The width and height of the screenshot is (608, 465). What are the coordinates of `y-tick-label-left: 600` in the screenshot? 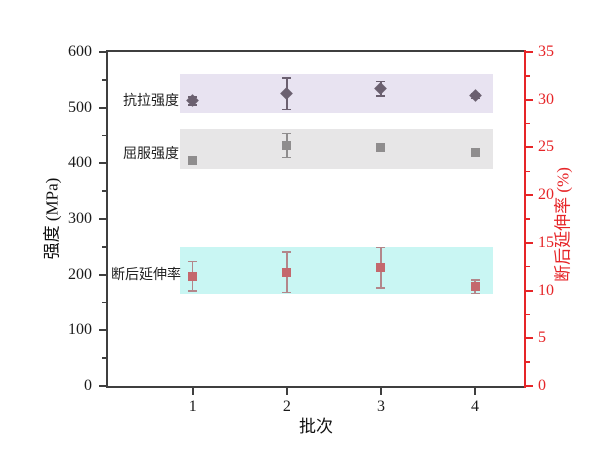 It's located at (80, 51).